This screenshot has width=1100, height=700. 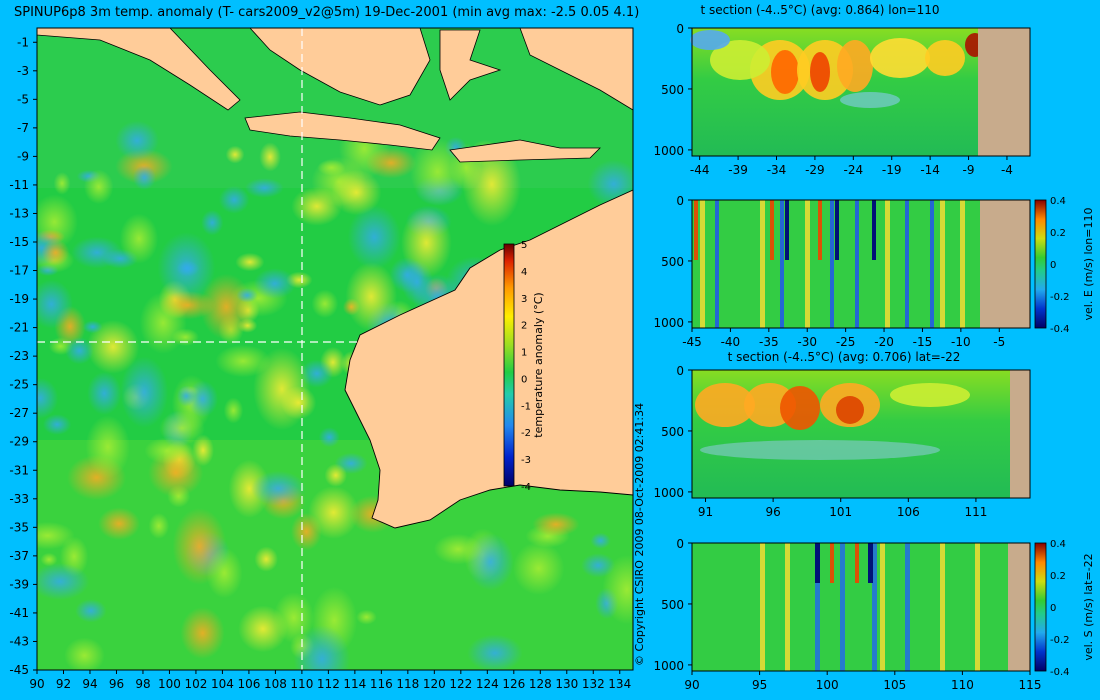 What do you see at coordinates (354, 684) in the screenshot?
I see `map-xtick-label: 114` at bounding box center [354, 684].